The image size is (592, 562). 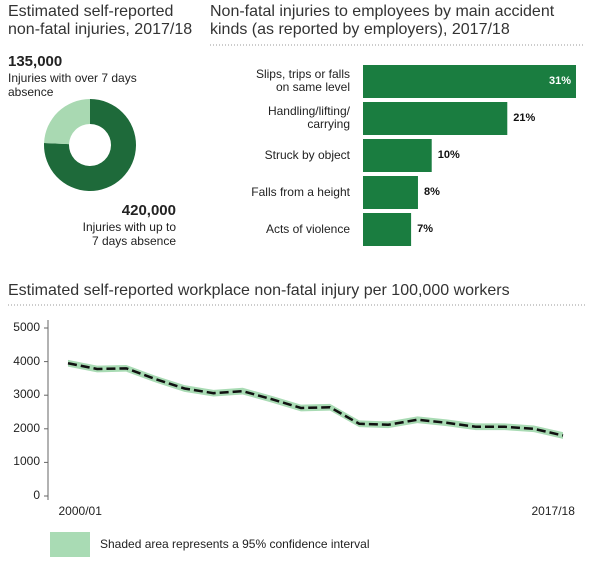 I want to click on value-label: 21%, so click(x=524, y=118).